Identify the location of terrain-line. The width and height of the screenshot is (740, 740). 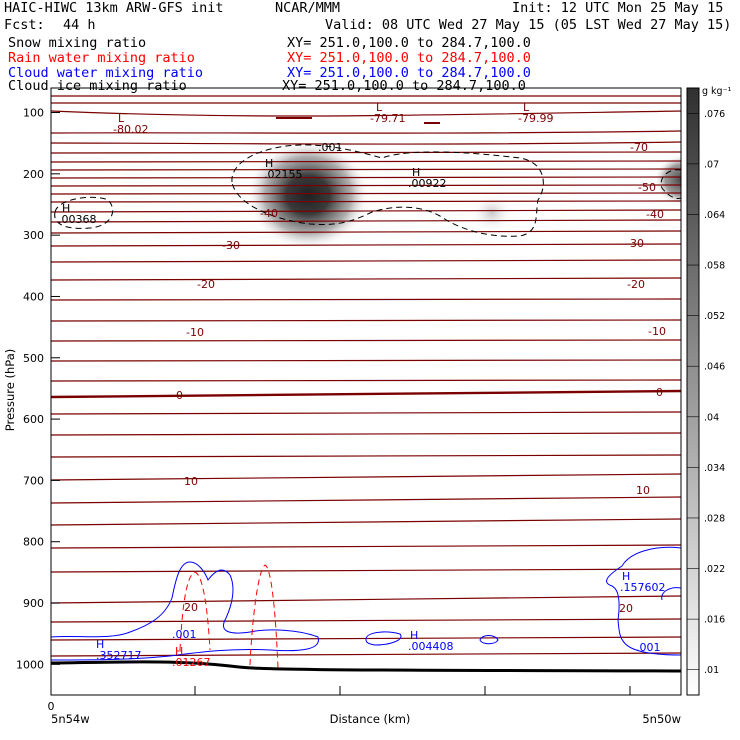
(366, 666).